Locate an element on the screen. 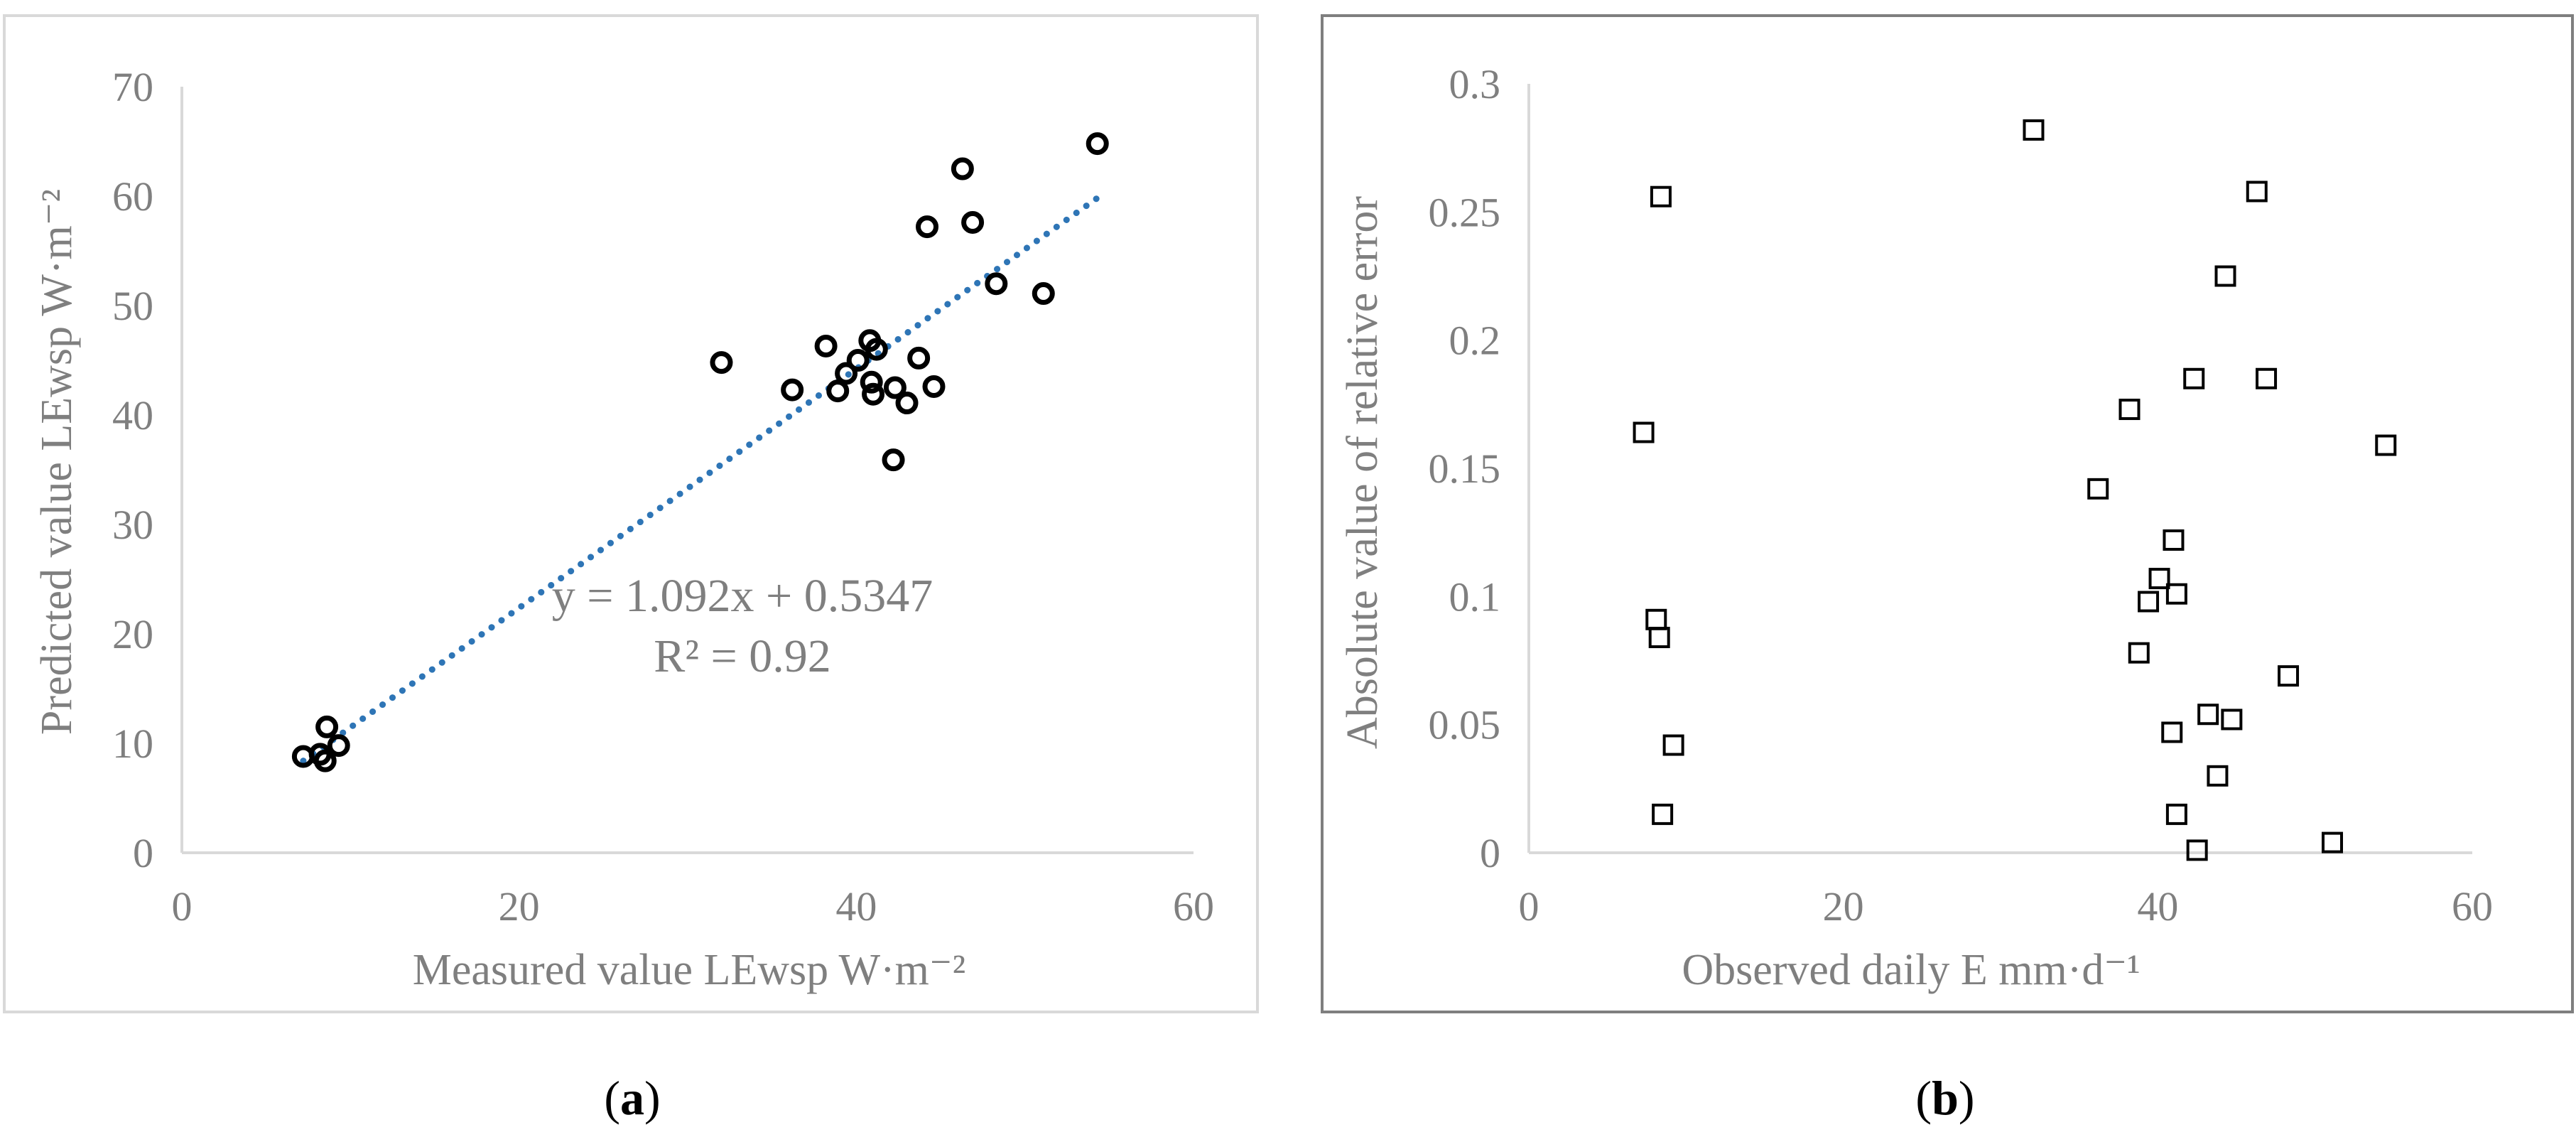 The height and width of the screenshot is (1142, 2576). panel-b-x-tick-label: 0 is located at coordinates (1529, 907).